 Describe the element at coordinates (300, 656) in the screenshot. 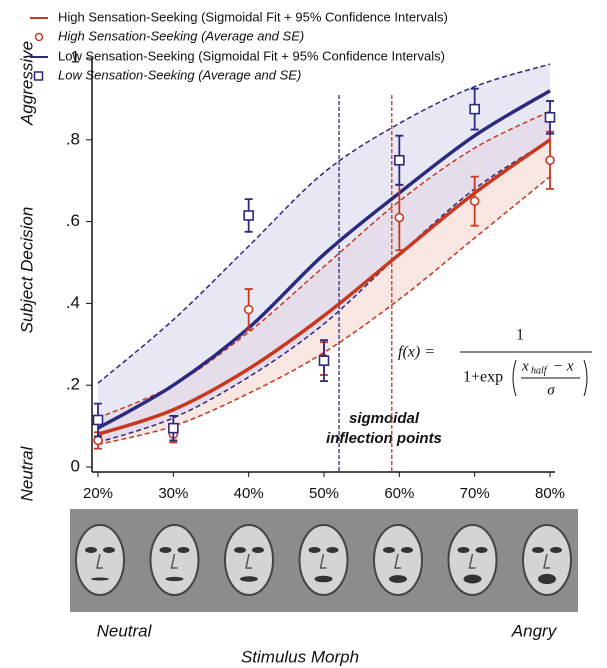

I see `x-axis-label: Stimulus Morph` at that location.